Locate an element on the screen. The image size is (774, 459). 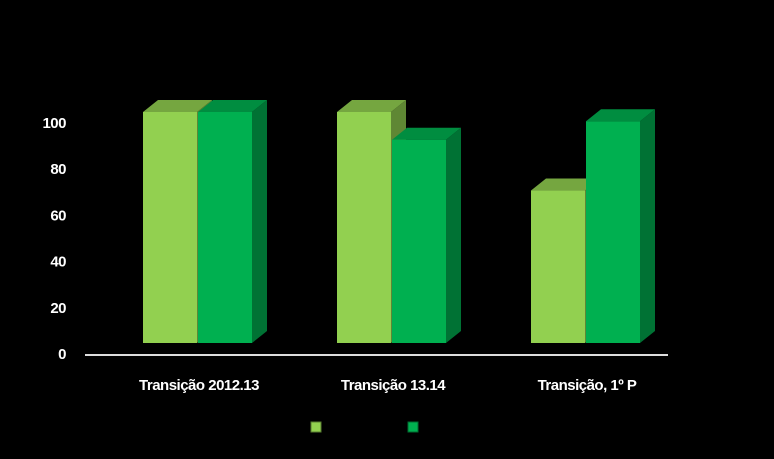
y-tick-label: 60 is located at coordinates (58, 215).